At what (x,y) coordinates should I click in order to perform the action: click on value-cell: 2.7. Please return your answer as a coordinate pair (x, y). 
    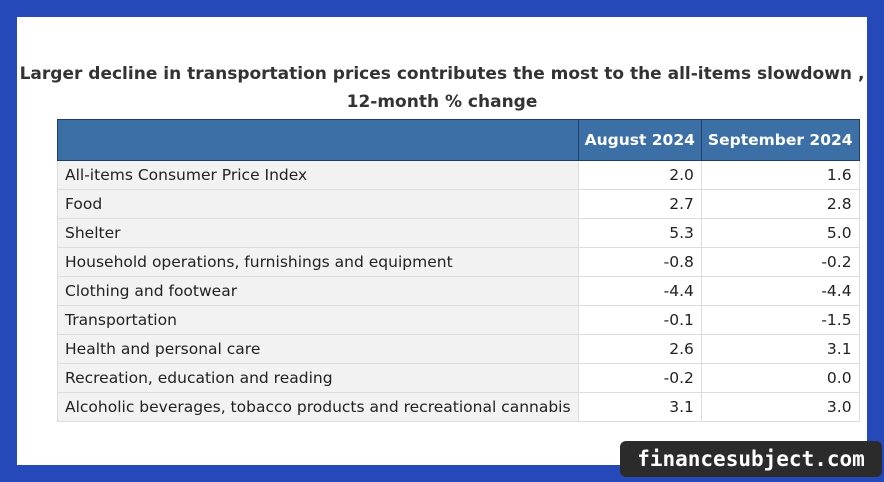
    Looking at the image, I should click on (639, 204).